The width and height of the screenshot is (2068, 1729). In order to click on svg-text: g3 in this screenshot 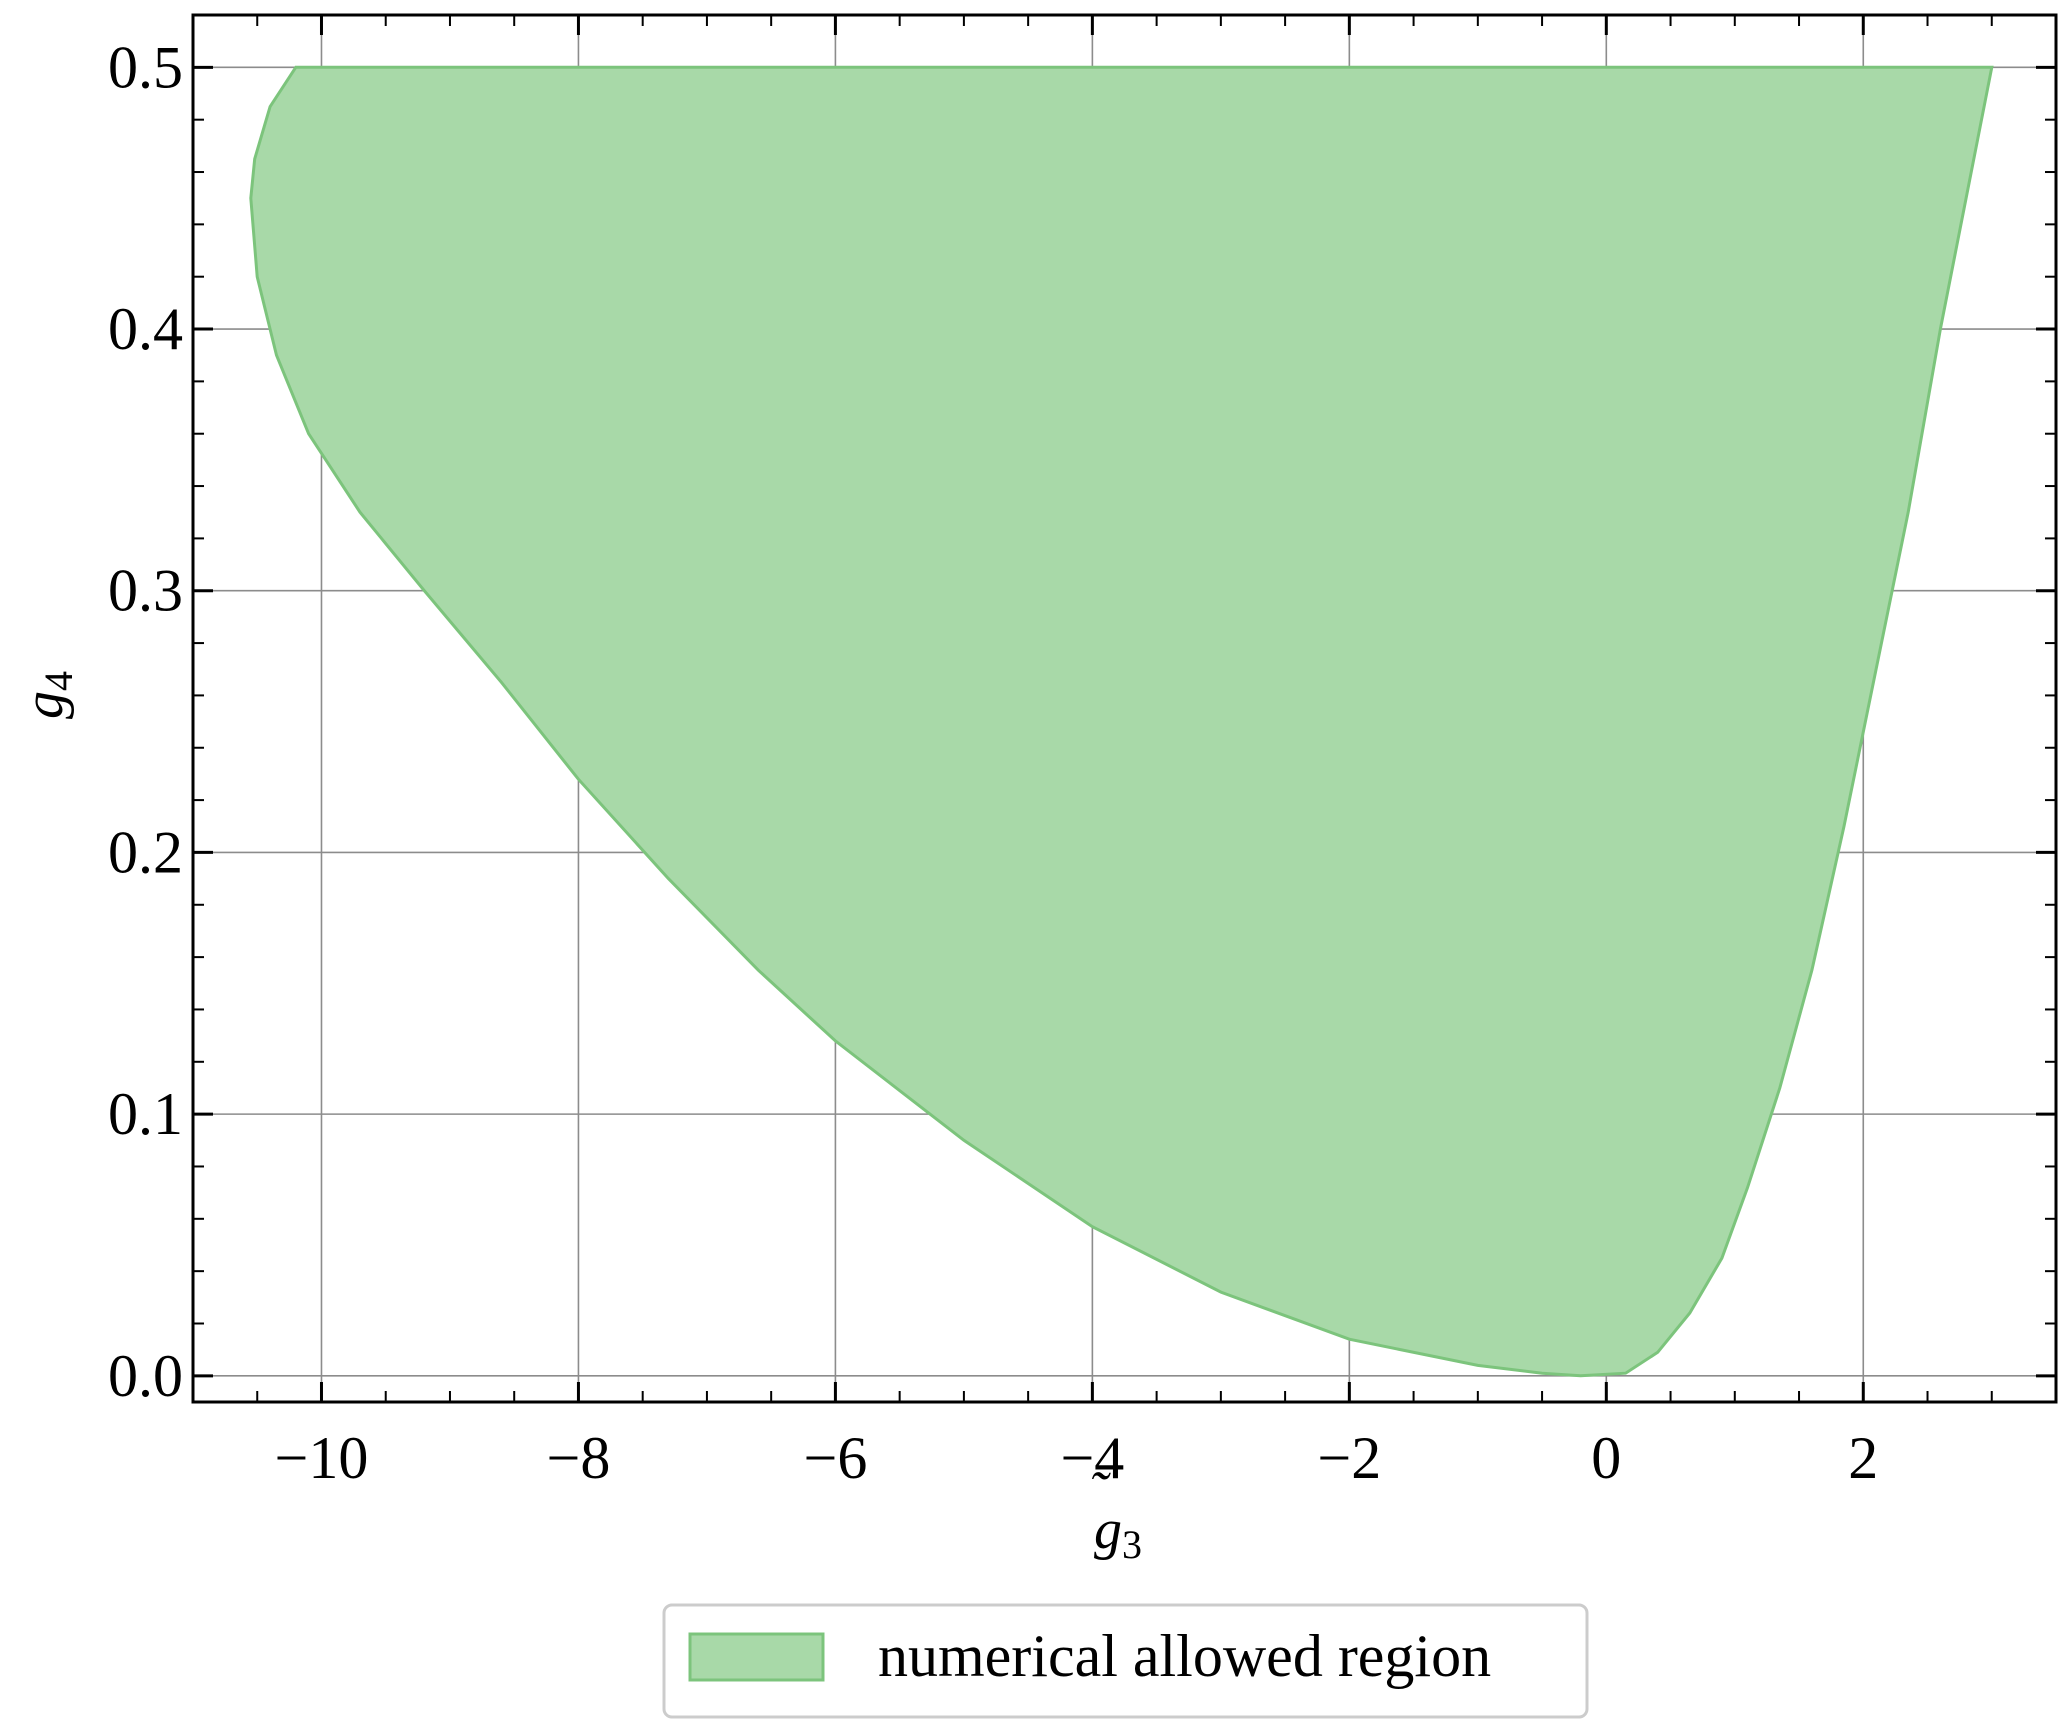, I will do `click(1118, 1533)`.